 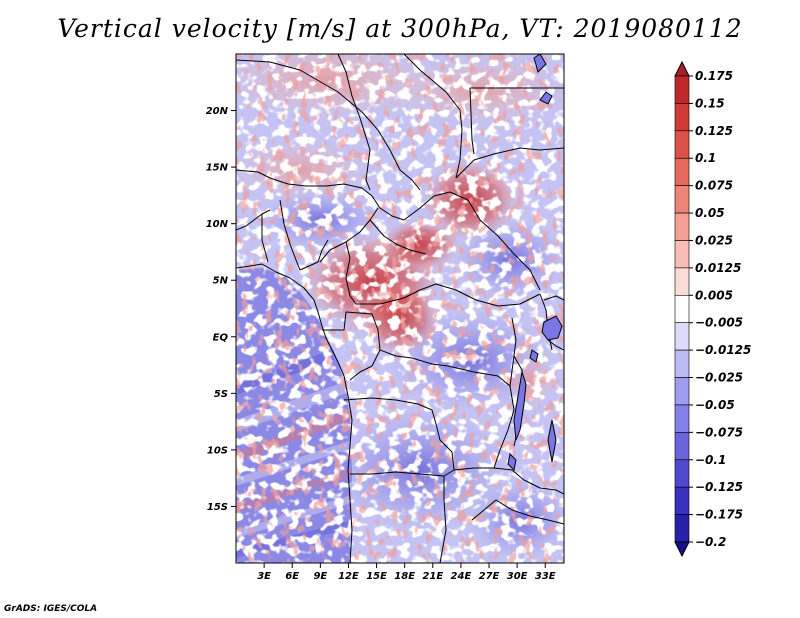 I want to click on colorbar-label: −0.075, so click(x=719, y=432).